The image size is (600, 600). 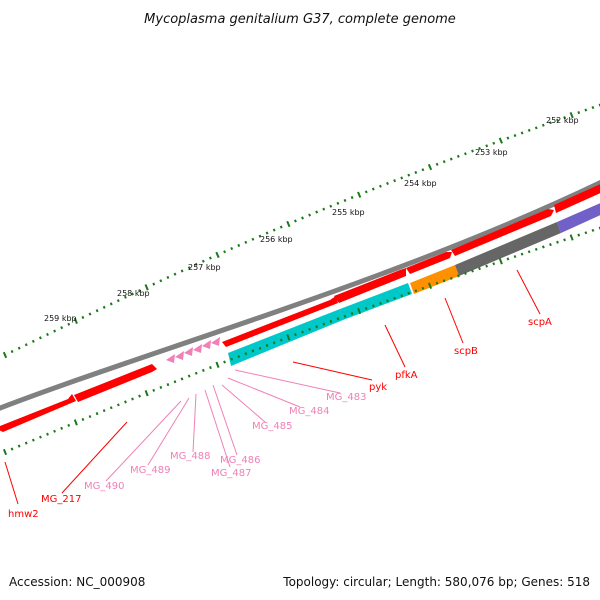 I want to click on gene-label-mg484: MG_484, so click(x=309, y=411).